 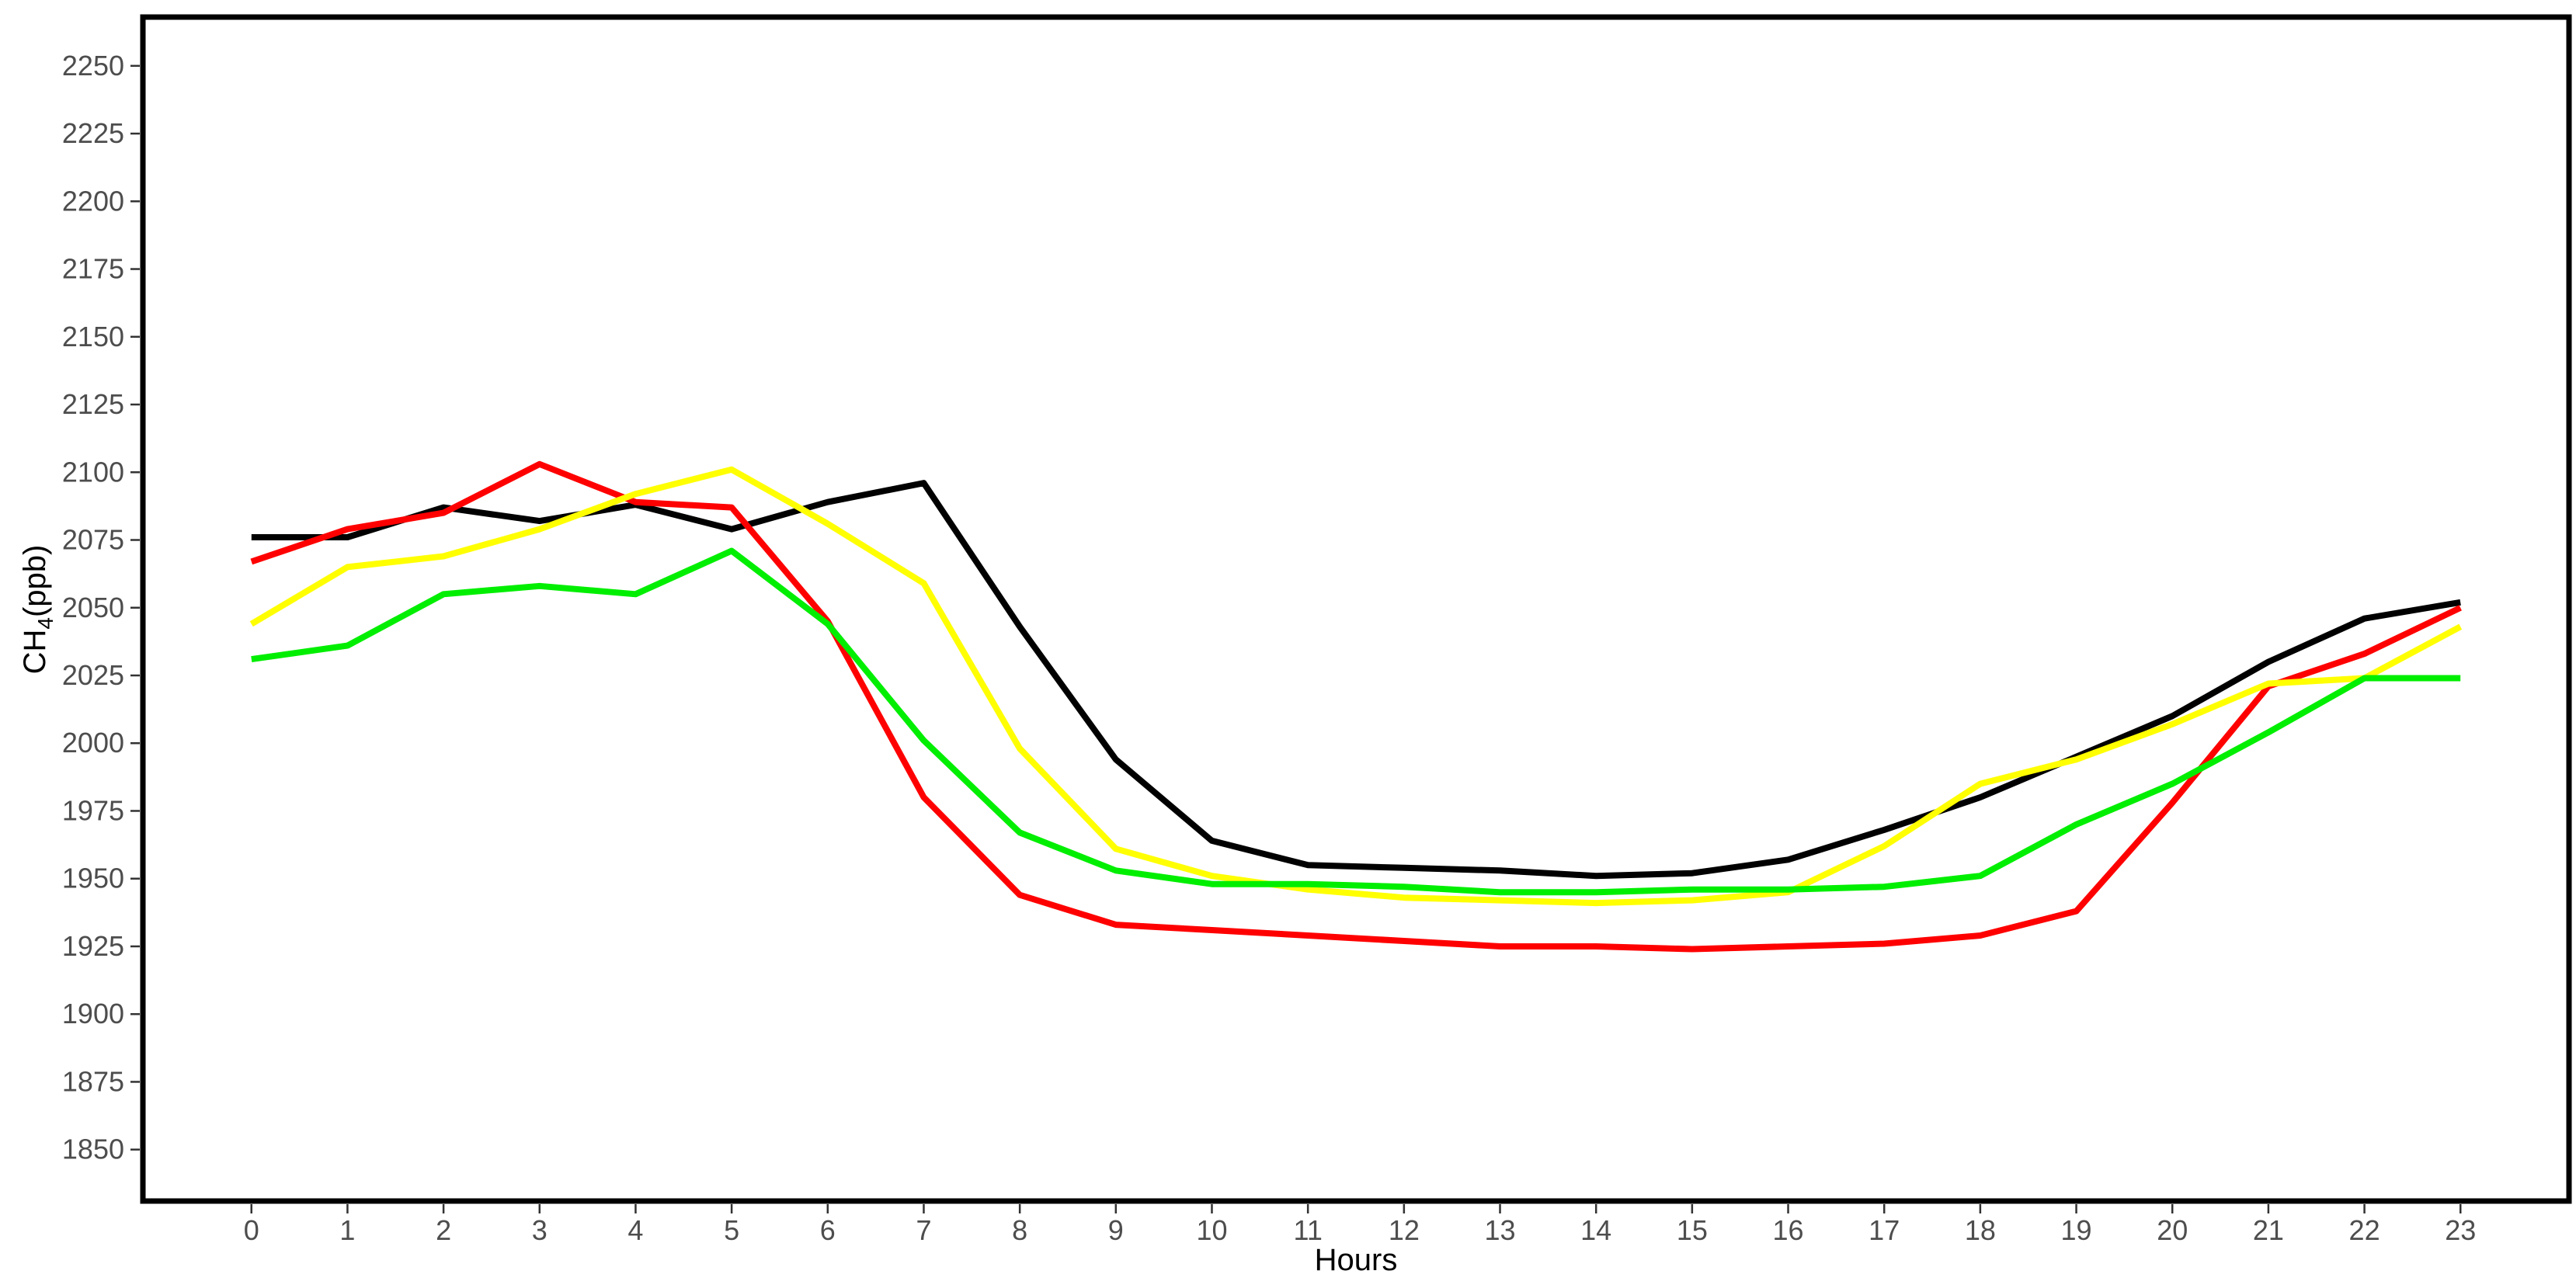 What do you see at coordinates (923, 1230) in the screenshot?
I see `x-tick-label: 7` at bounding box center [923, 1230].